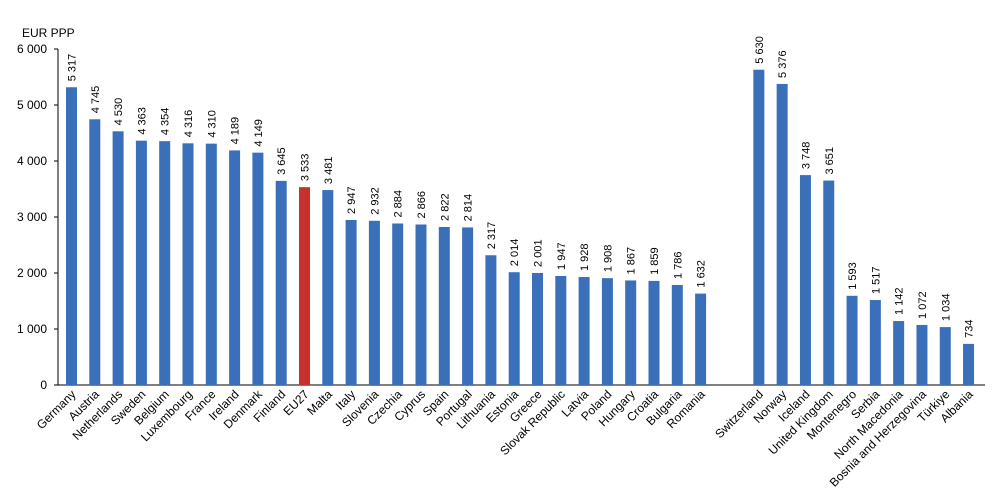 The image size is (993, 500). Describe the element at coordinates (329, 171) in the screenshot. I see `bar-value-label: 3 481` at that location.